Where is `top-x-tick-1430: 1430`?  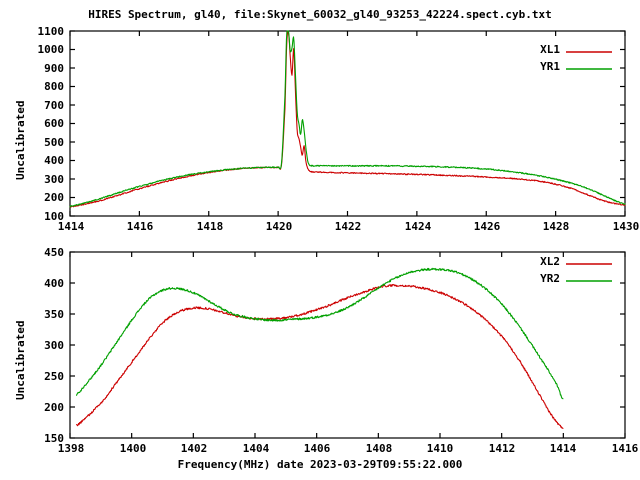
top-x-tick-1430: 1430 is located at coordinates (626, 226).